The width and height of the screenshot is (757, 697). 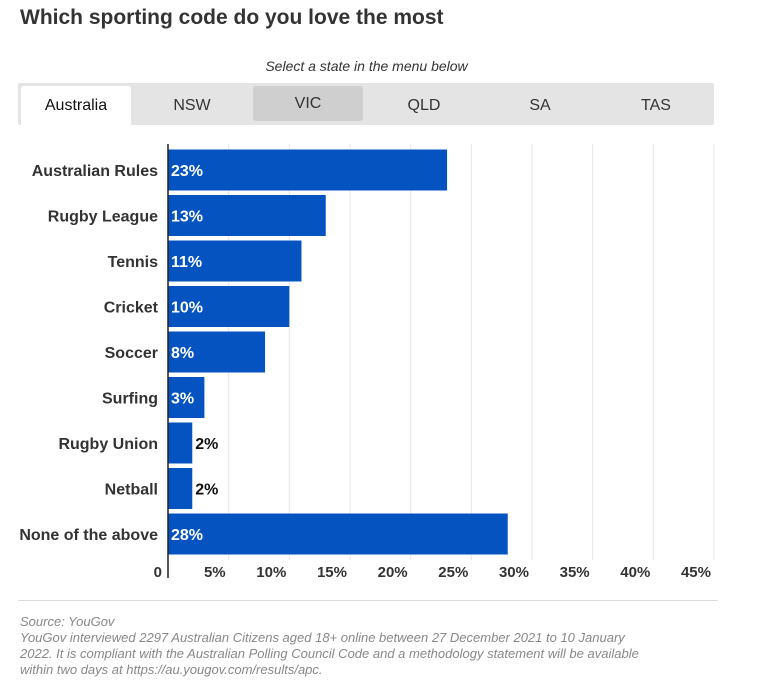 I want to click on chart-title: Which sporting code do you love the most, so click(x=232, y=17).